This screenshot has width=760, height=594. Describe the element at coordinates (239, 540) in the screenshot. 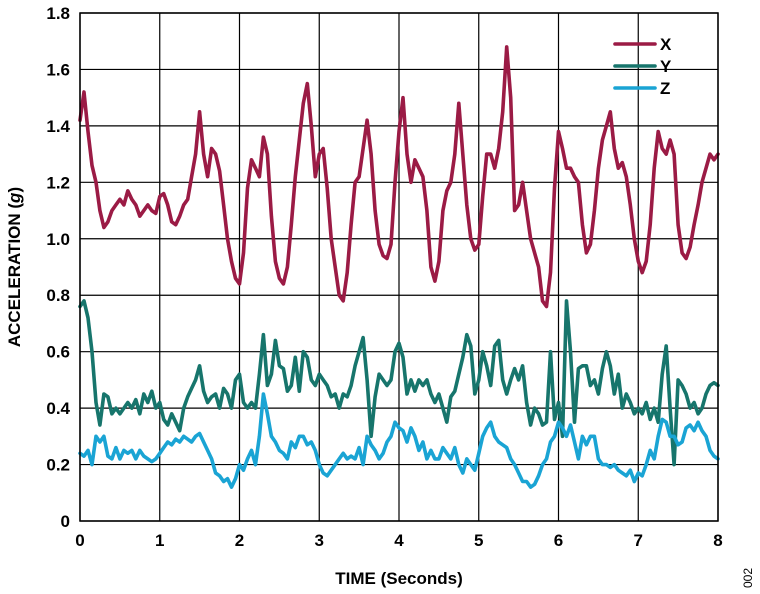

I see `x-tick-label: 2` at that location.